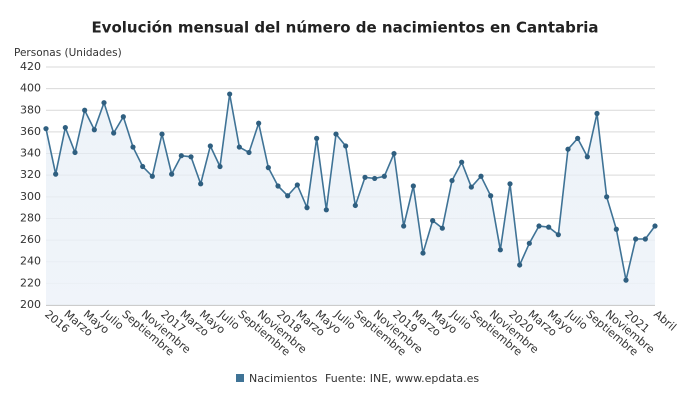 This screenshot has width=690, height=410. What do you see at coordinates (30, 239) in the screenshot?
I see `y-tick-label: 260` at bounding box center [30, 239].